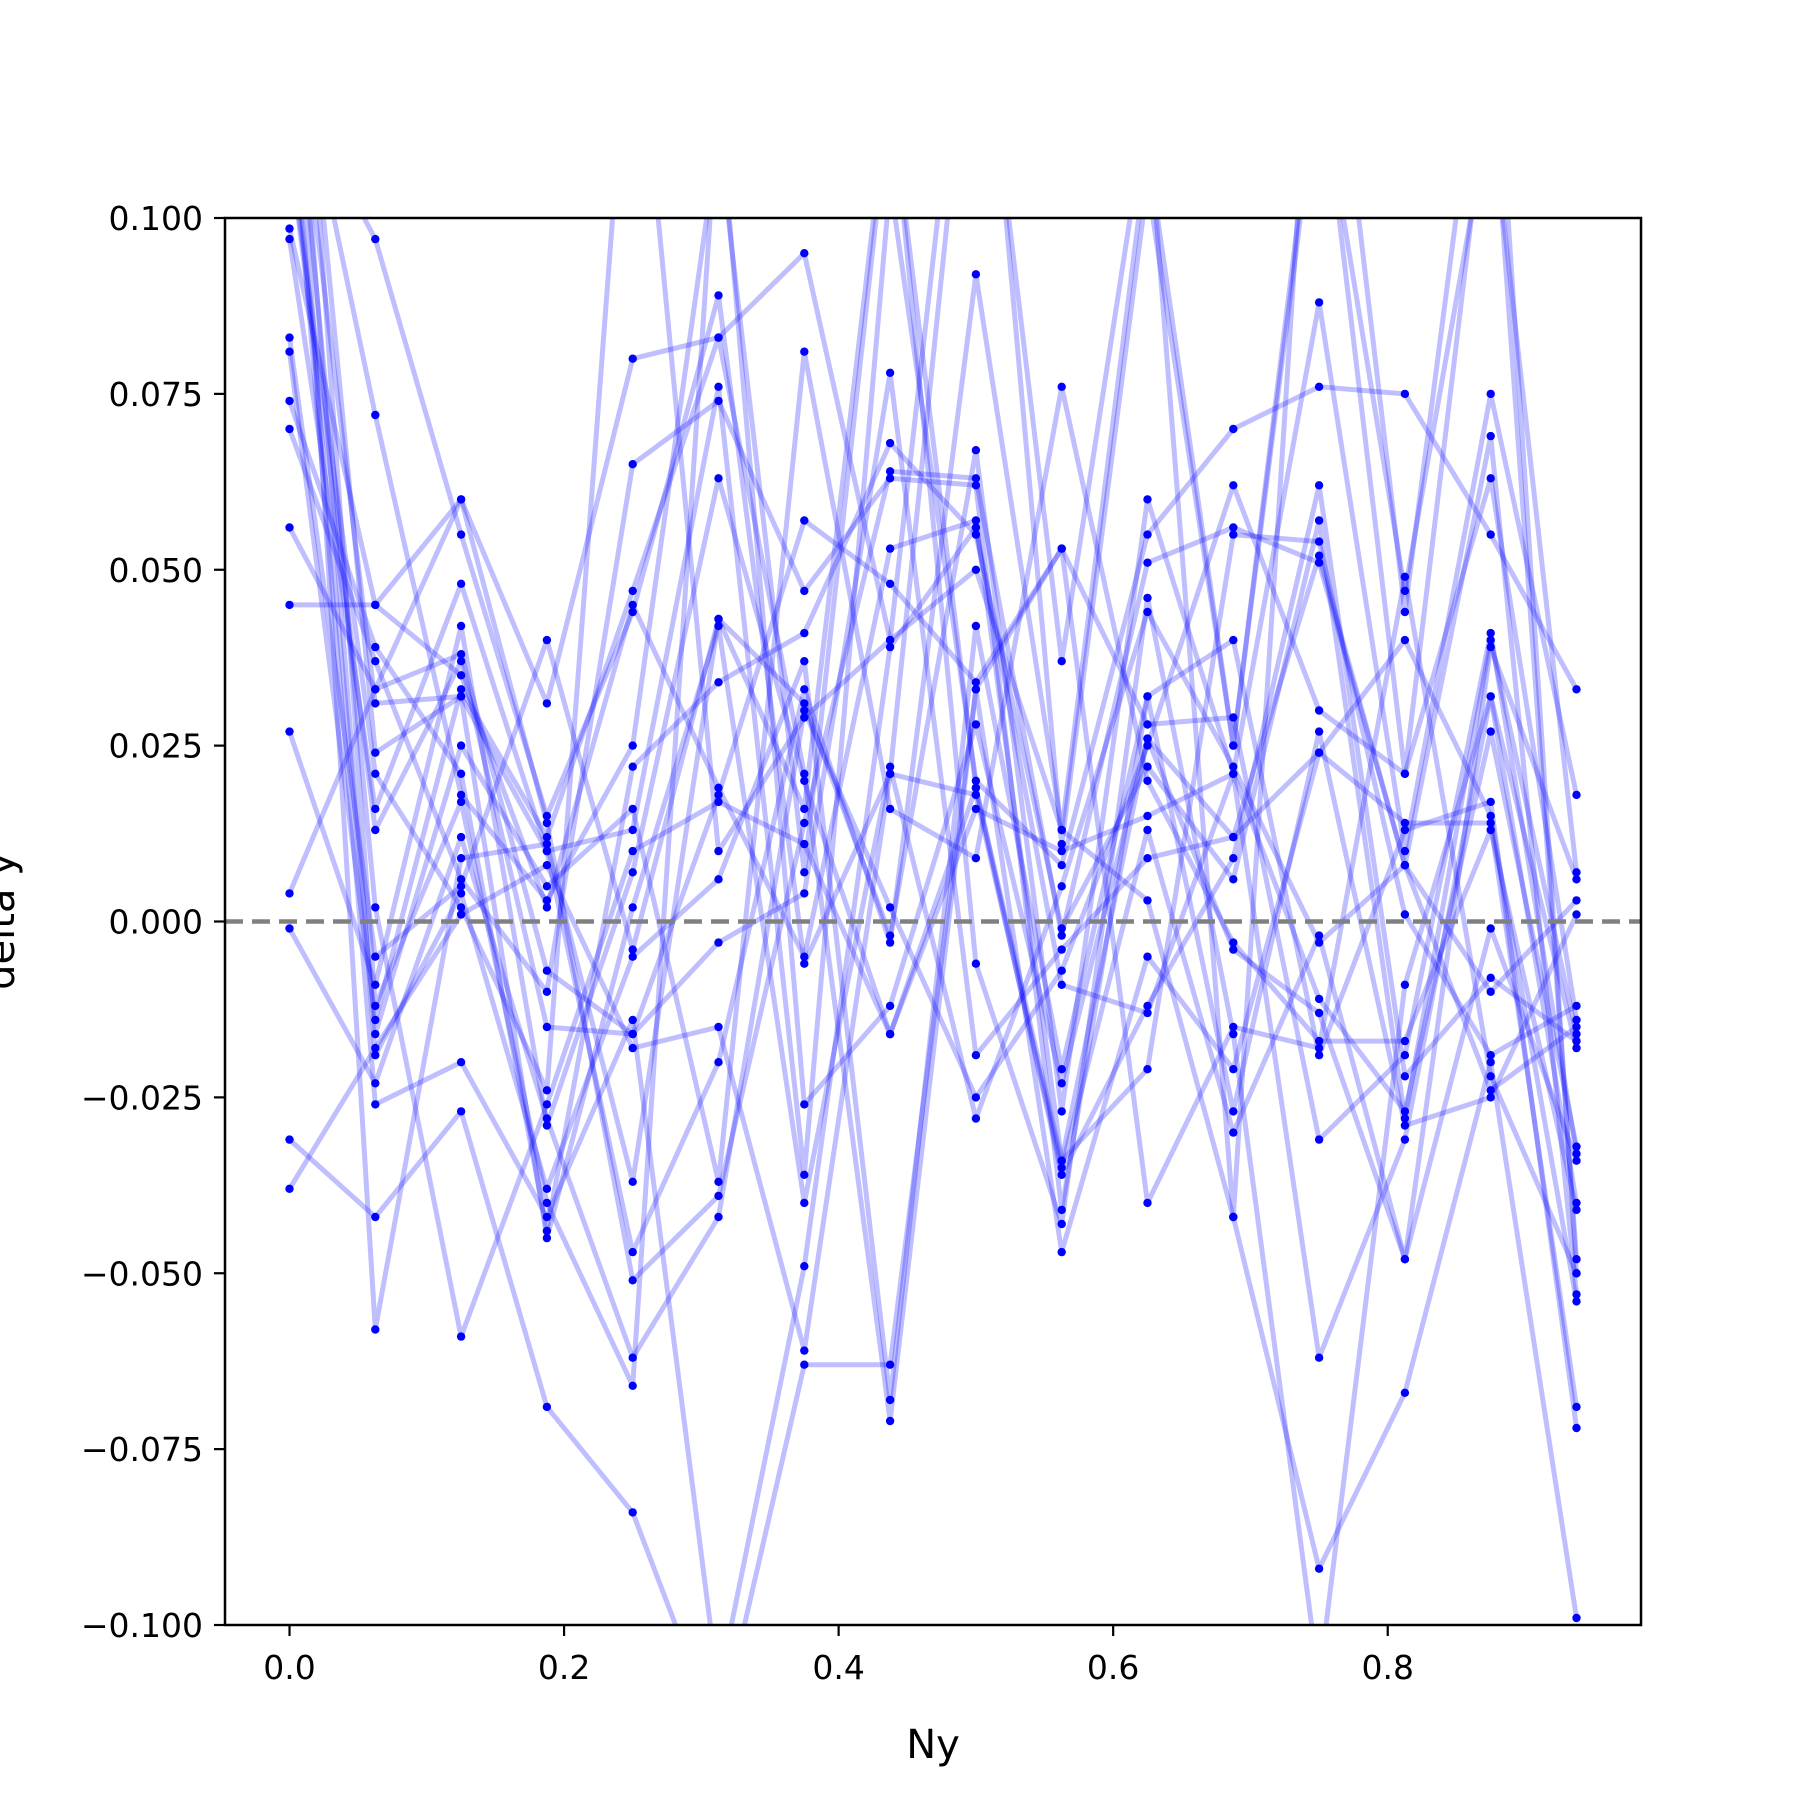  Describe the element at coordinates (1387, 1667) in the screenshot. I see `x-tick-label: 0.8` at that location.